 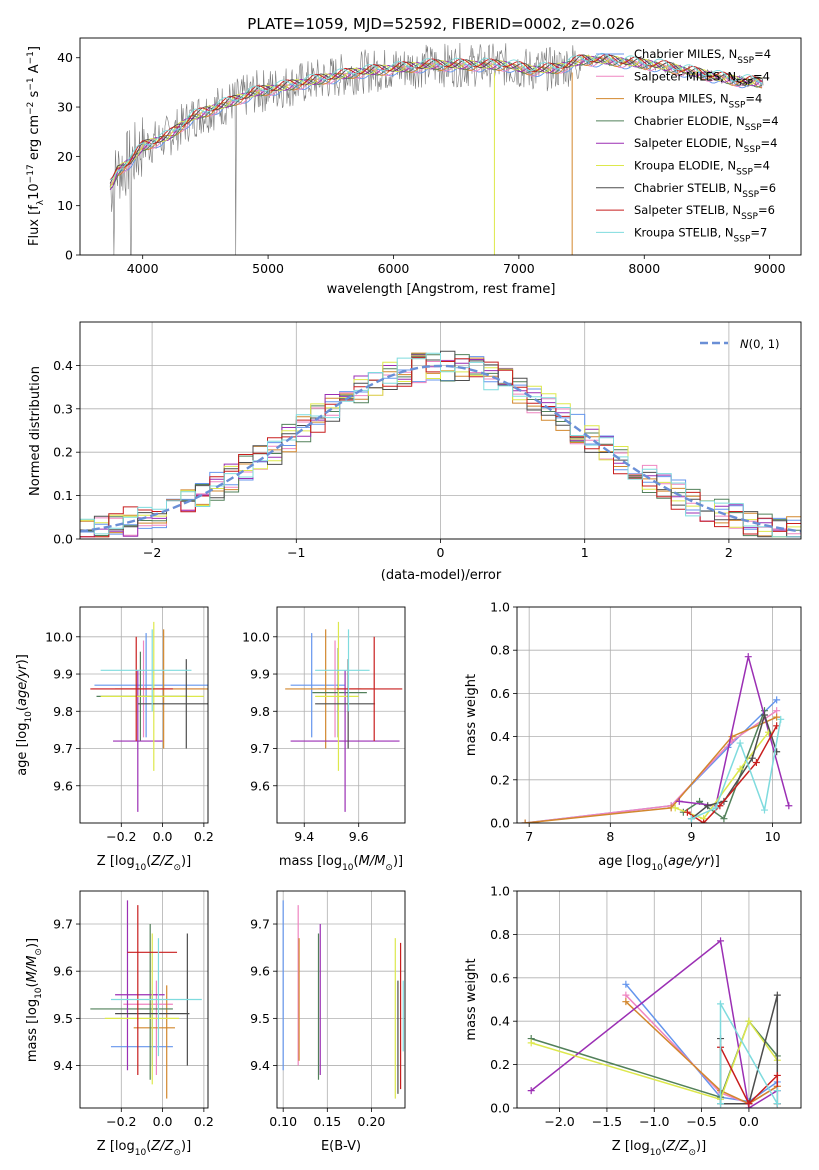 I want to click on x-tick-label: 10, so click(x=773, y=836).